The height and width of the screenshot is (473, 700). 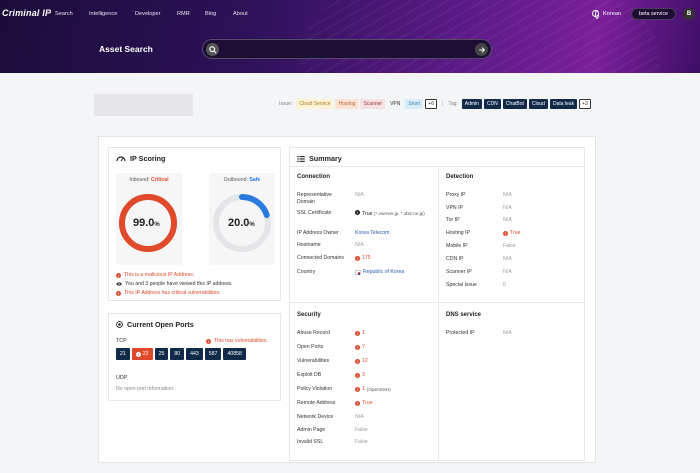 I want to click on open-ports-value: ! 7, so click(x=360, y=347).